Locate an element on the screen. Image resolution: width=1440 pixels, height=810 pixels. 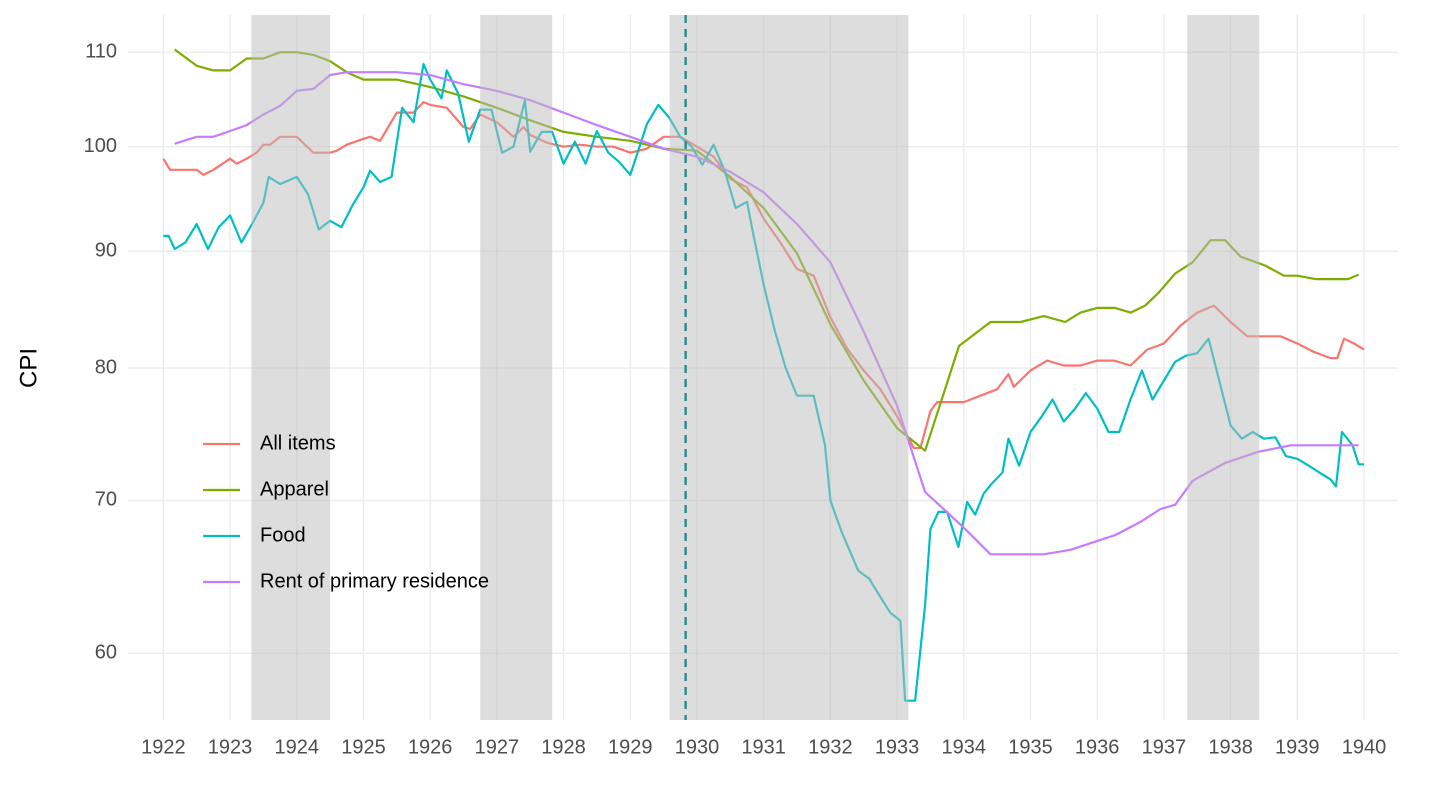
x-tick-label: 1926 is located at coordinates (430, 747).